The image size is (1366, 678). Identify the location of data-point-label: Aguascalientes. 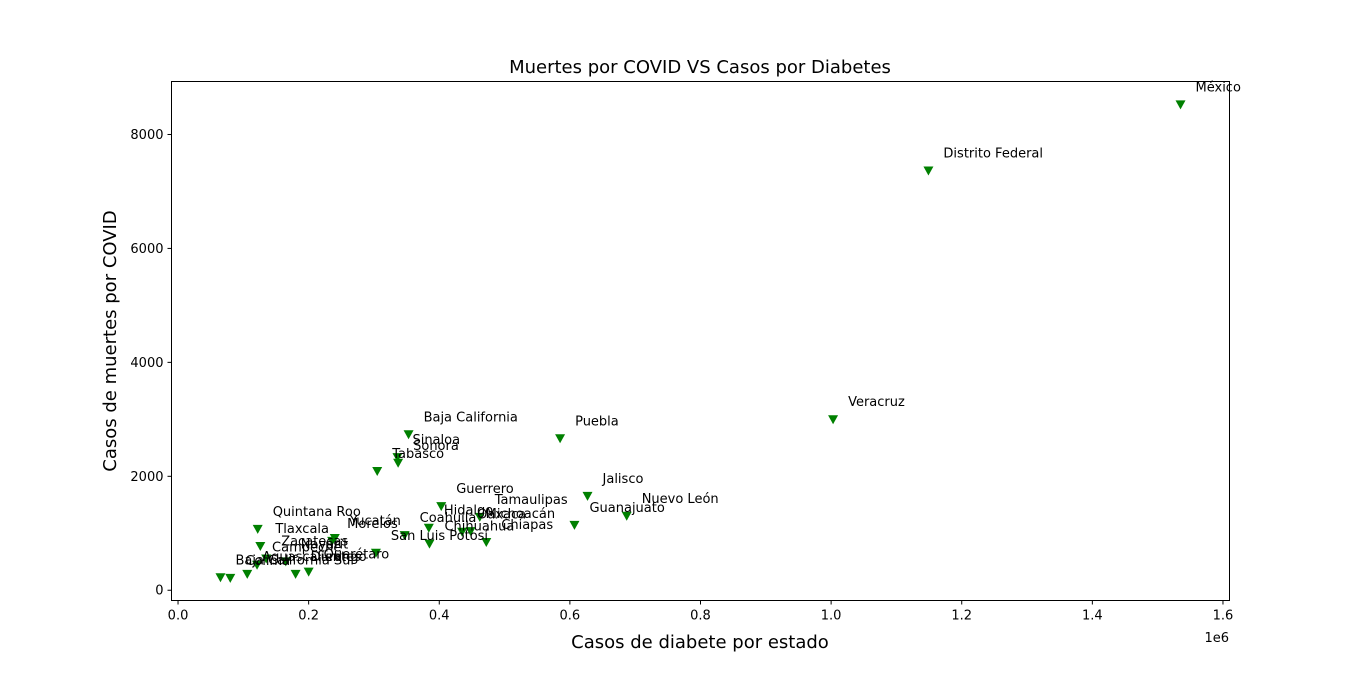
(311, 557).